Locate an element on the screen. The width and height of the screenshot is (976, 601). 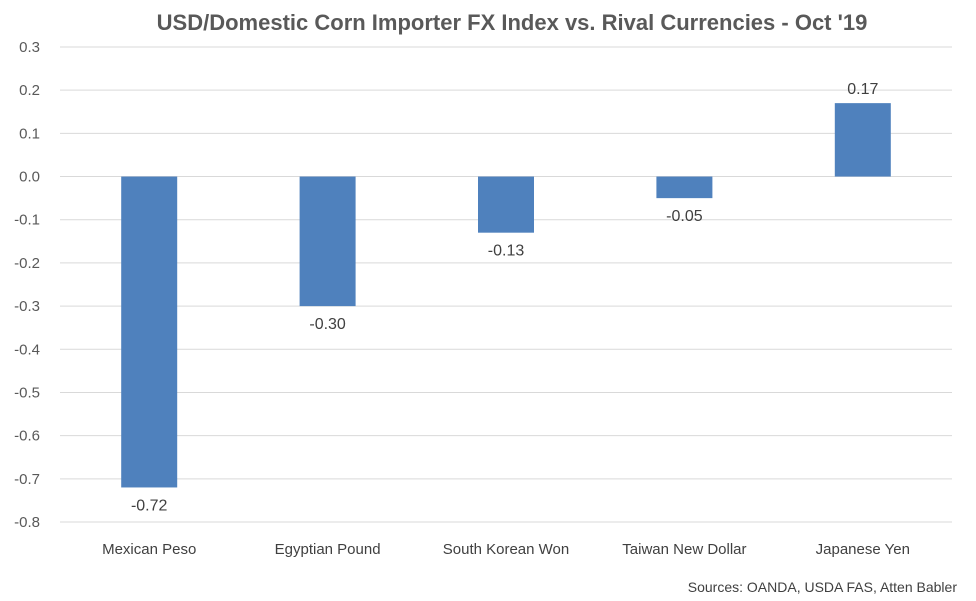
y-tick-label: -0.4 is located at coordinates (27, 349).